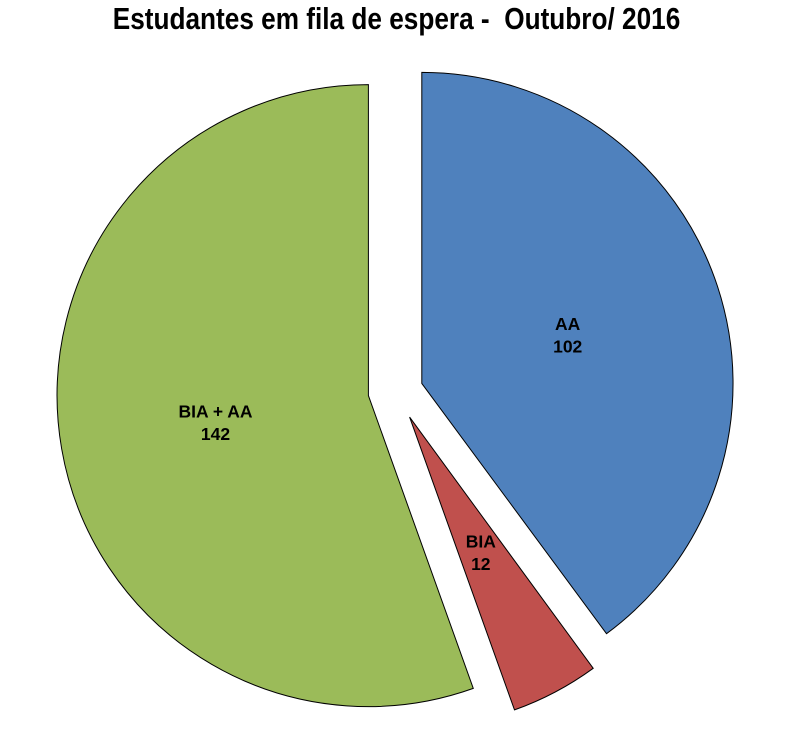 The width and height of the screenshot is (792, 737). What do you see at coordinates (567, 347) in the screenshot?
I see `svg-text: 102` at bounding box center [567, 347].